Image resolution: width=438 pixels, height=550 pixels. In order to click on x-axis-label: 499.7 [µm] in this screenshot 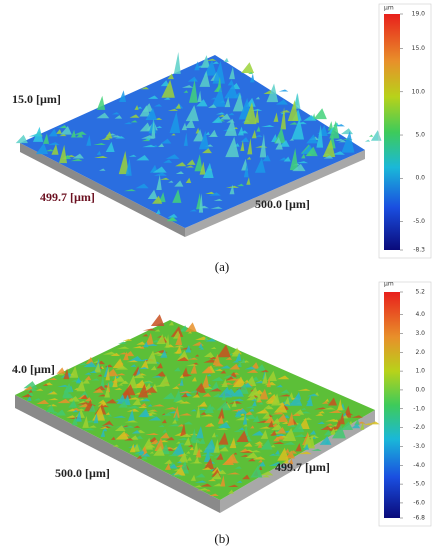, I will do `click(67, 197)`.